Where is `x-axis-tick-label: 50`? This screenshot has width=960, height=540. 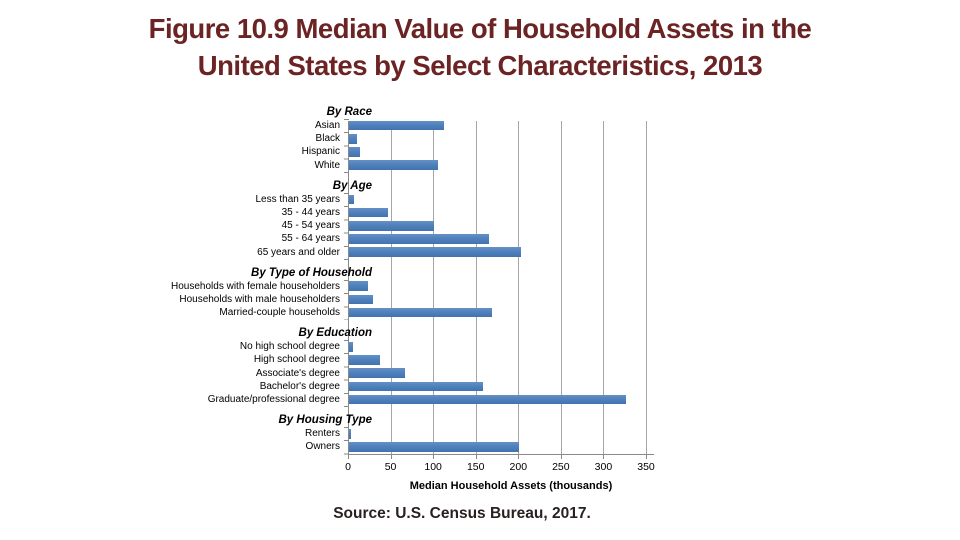
x-axis-tick-label: 50 is located at coordinates (390, 467).